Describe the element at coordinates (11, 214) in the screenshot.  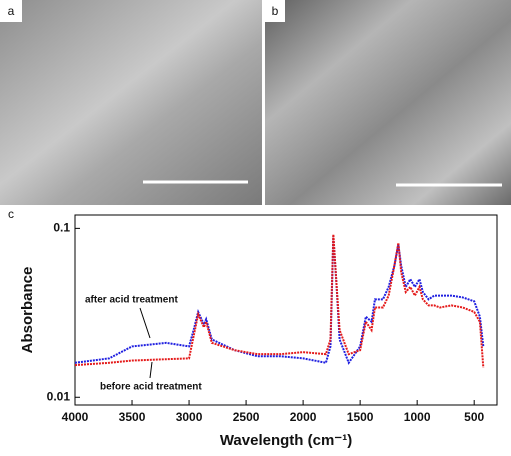
I see `panel-label: c` at that location.